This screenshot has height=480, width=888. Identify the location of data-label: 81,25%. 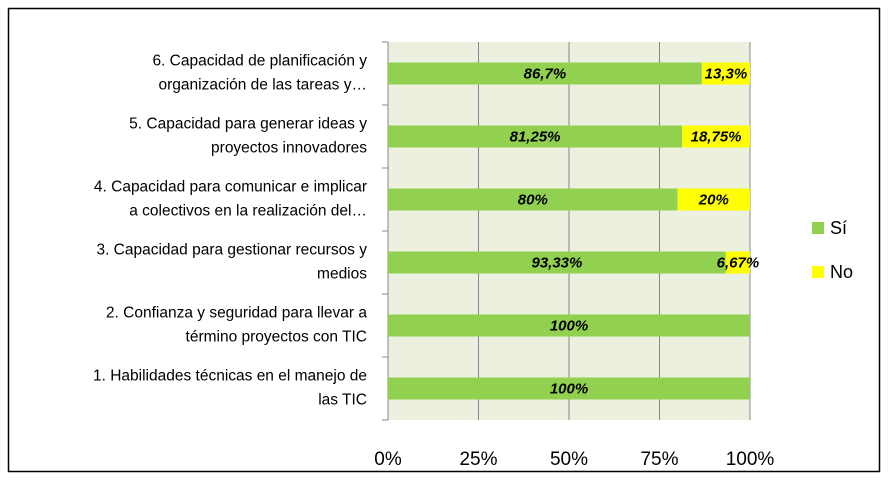
(535, 136).